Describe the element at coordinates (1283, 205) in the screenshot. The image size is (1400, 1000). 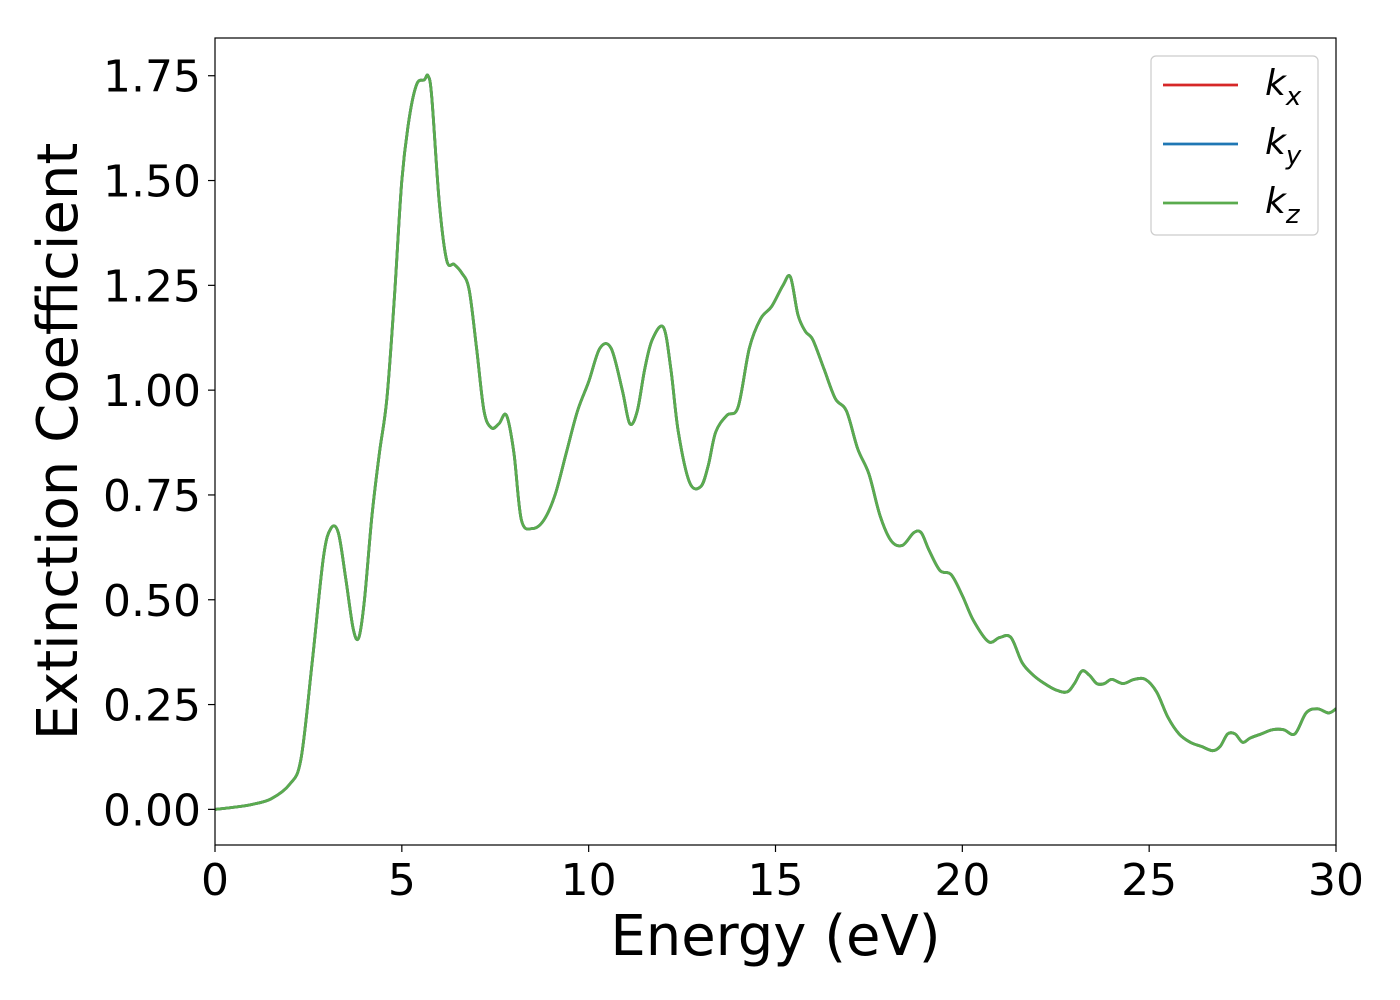
I see `legend-label-k_z: kz` at that location.